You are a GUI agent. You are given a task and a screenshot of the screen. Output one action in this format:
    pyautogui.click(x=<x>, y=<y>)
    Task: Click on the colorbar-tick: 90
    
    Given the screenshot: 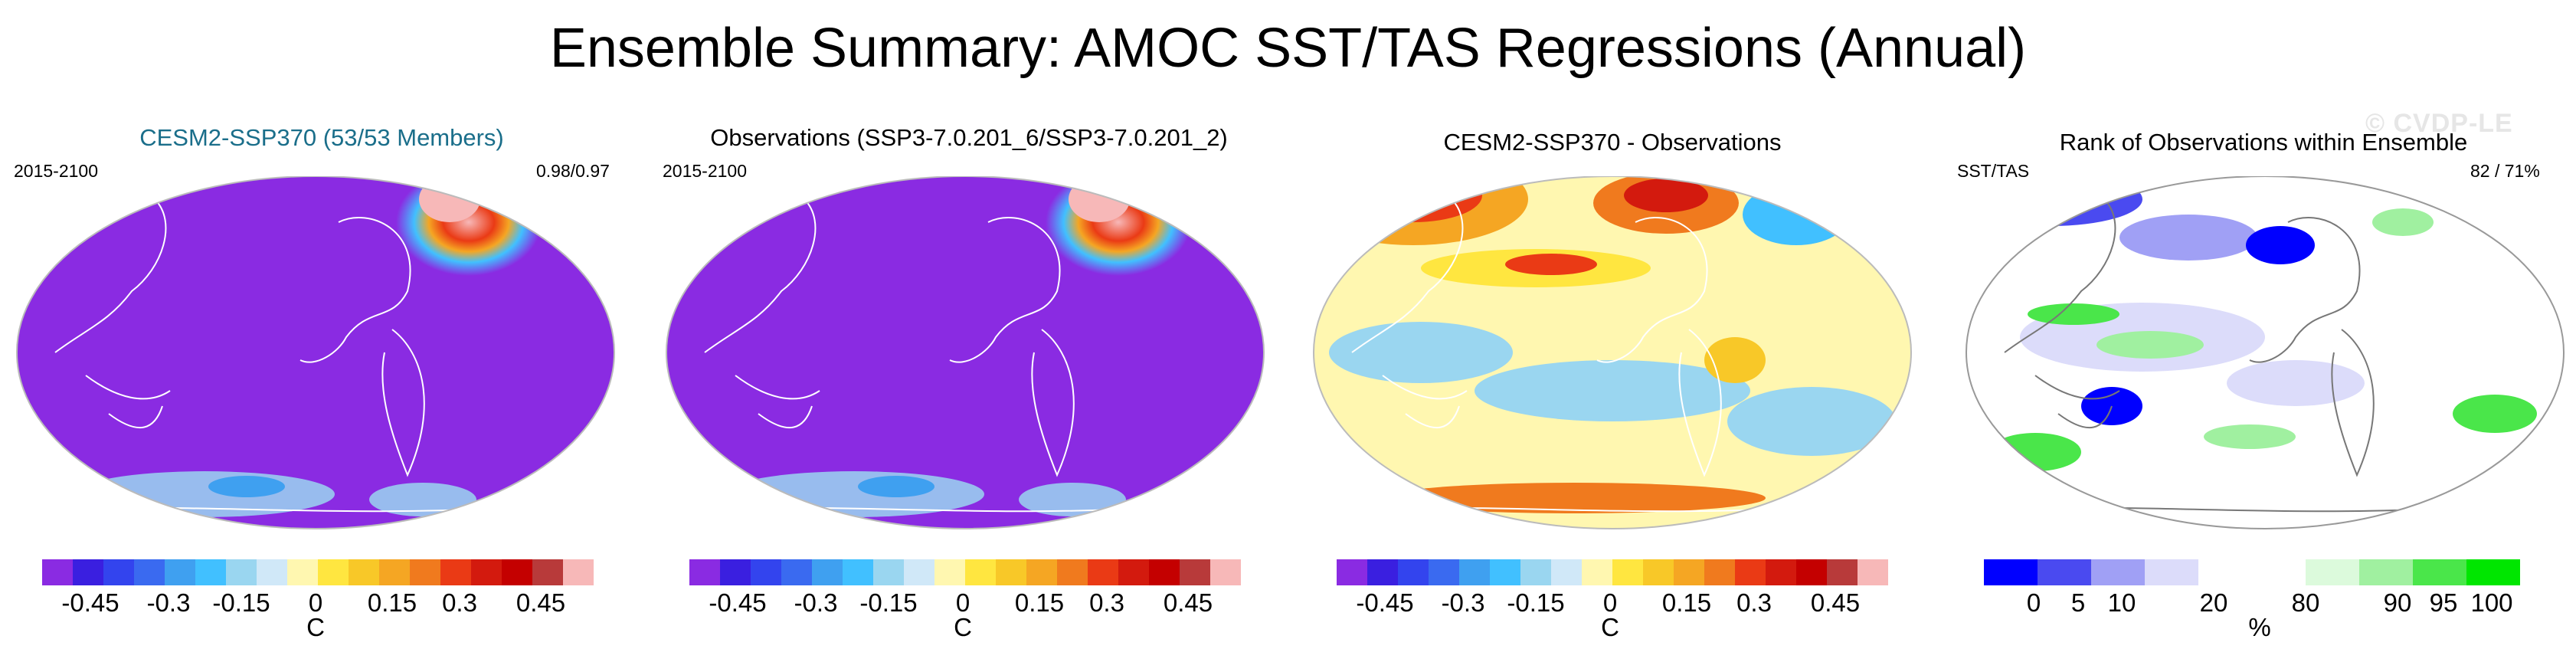 What is the action you would take?
    pyautogui.click(x=2397, y=602)
    